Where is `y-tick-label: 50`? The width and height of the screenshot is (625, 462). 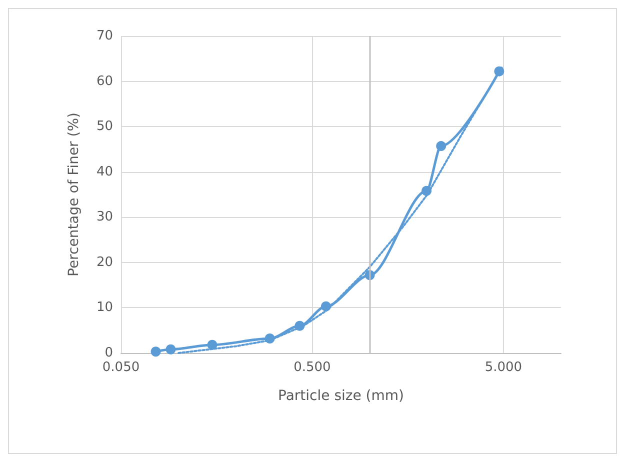
y-tick-label: 50 is located at coordinates (104, 126).